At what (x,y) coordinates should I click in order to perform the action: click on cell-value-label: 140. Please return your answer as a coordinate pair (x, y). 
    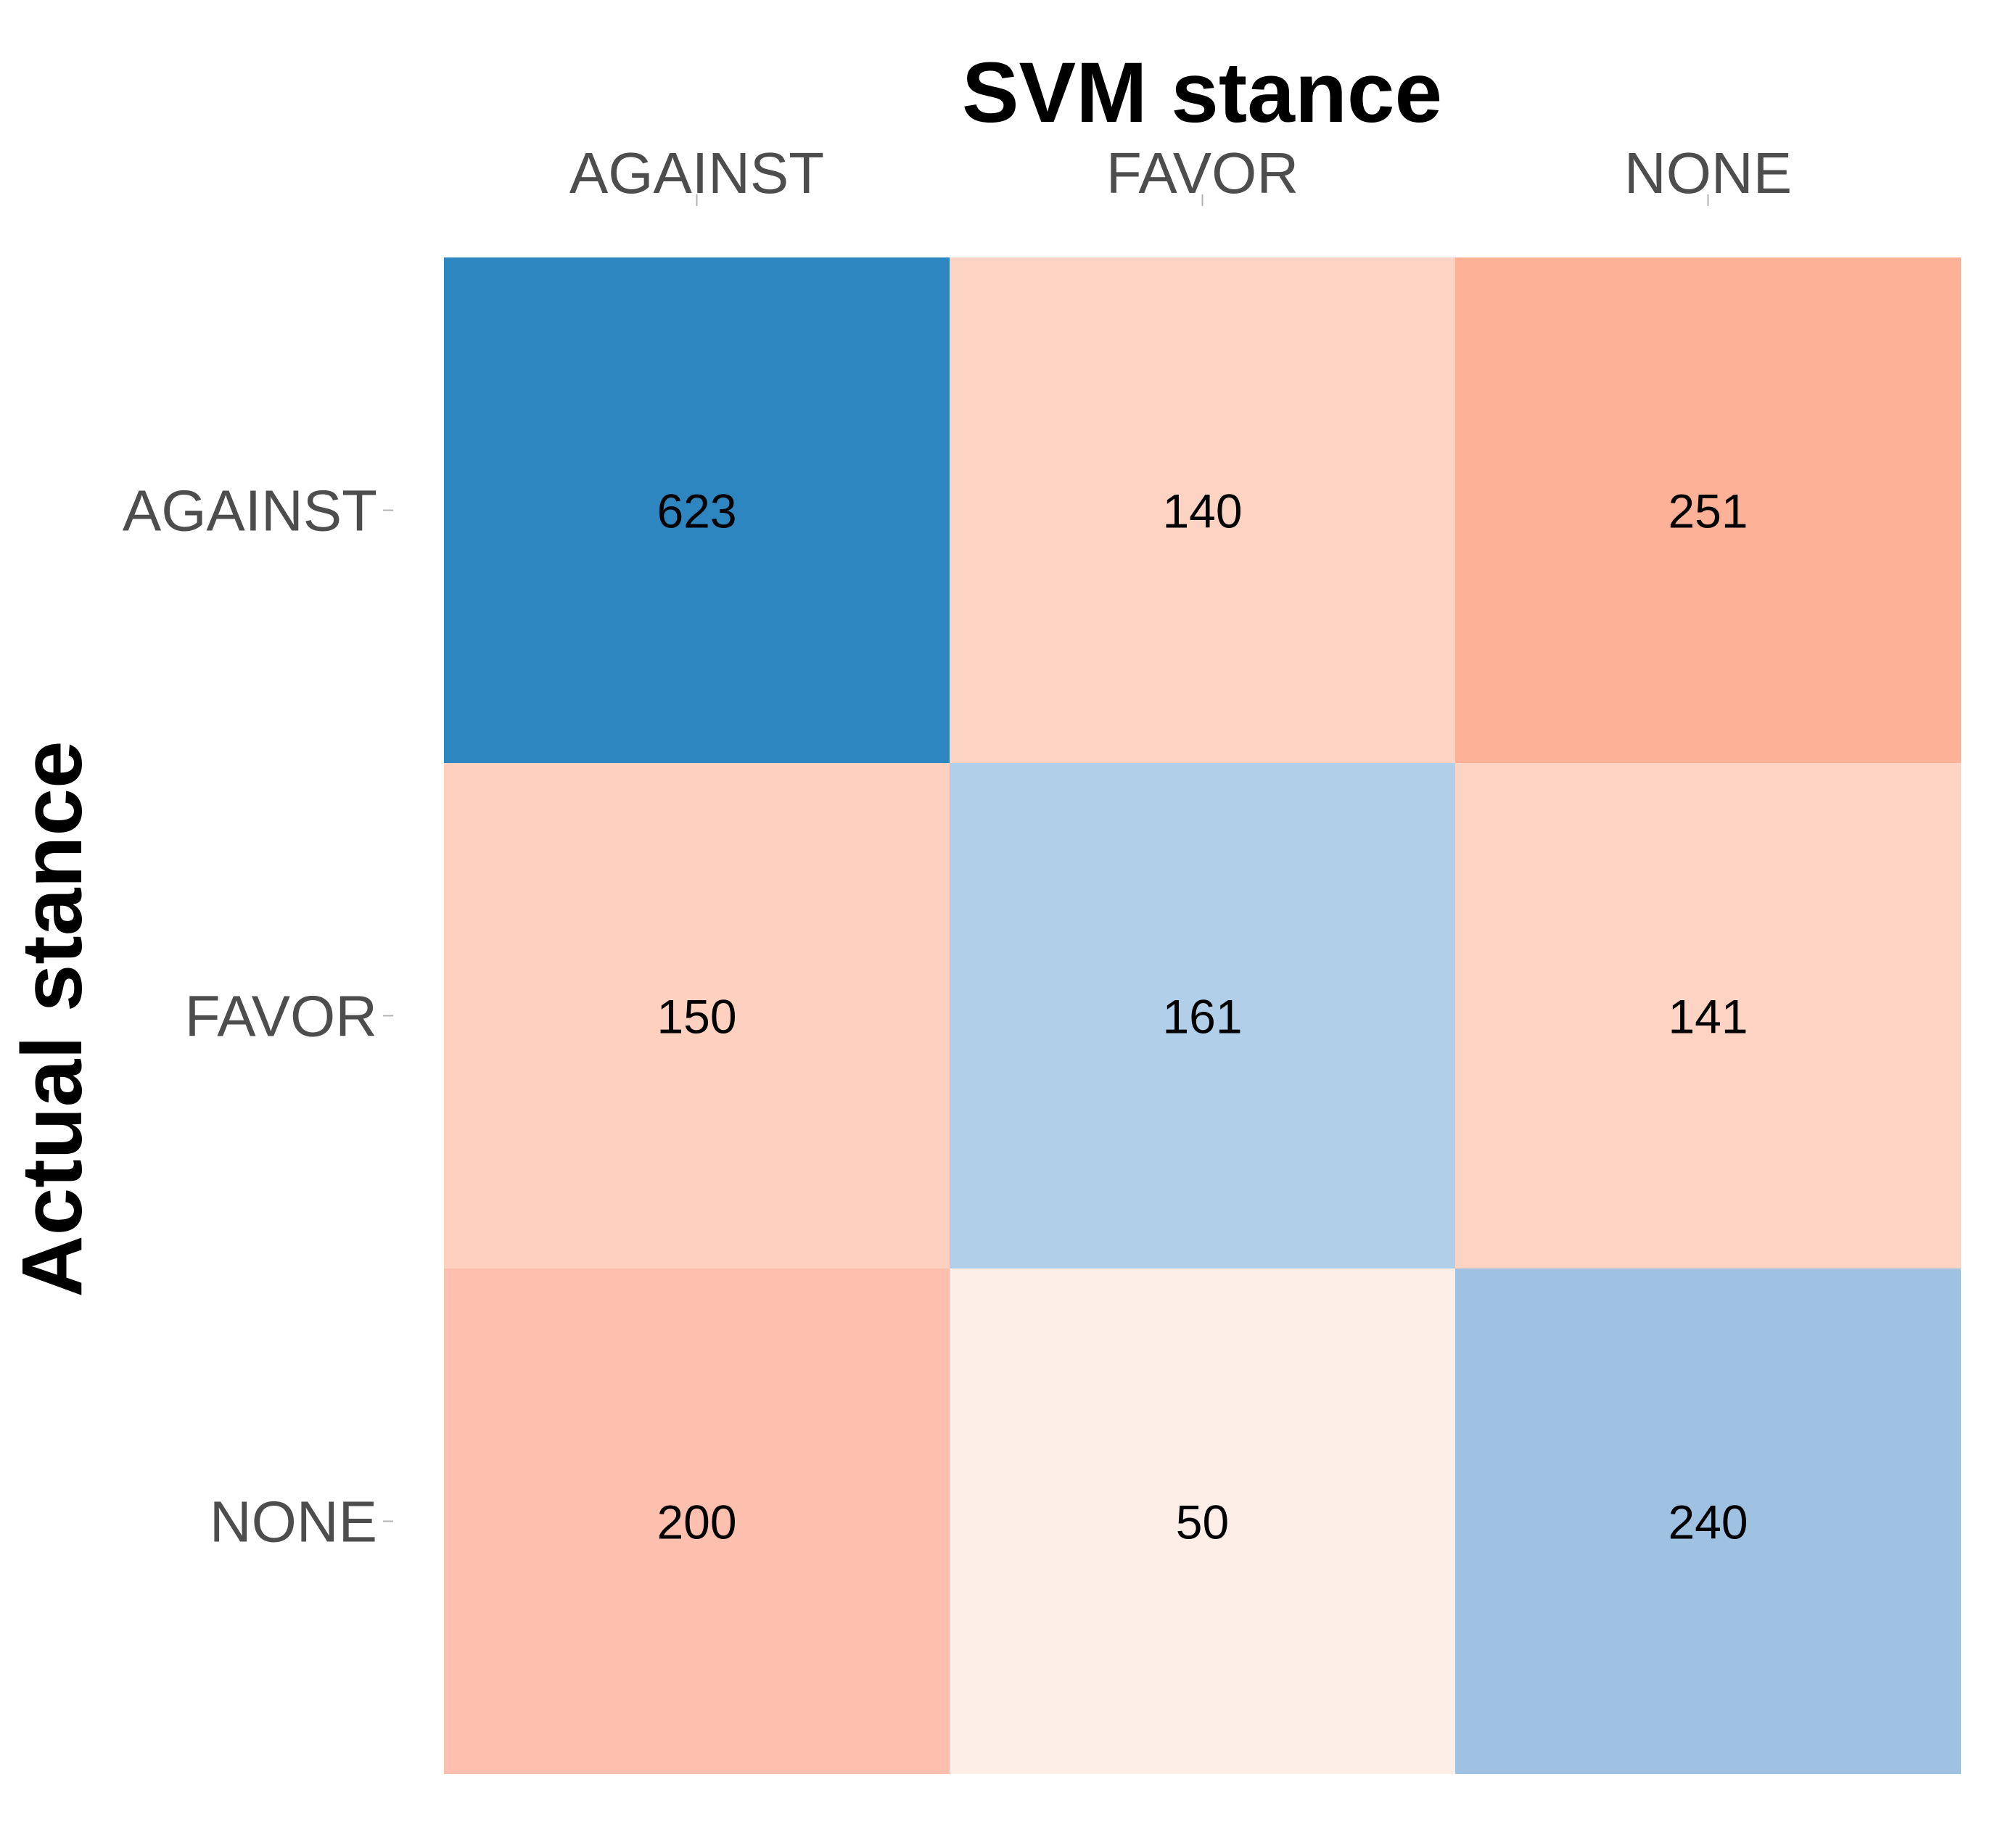
    Looking at the image, I should click on (1202, 511).